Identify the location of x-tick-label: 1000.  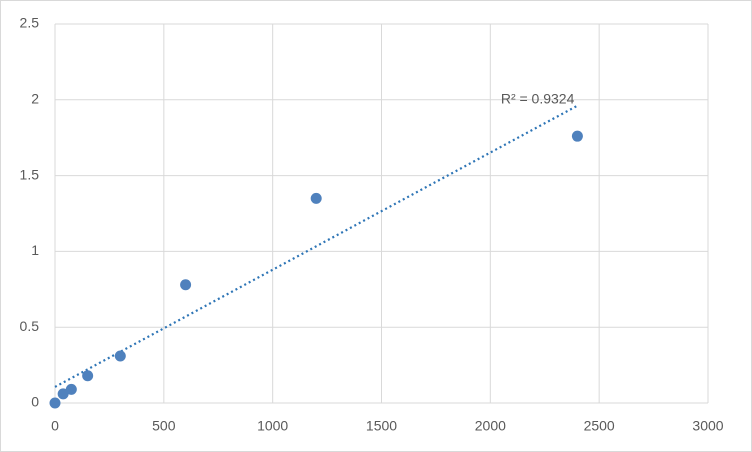
(272, 426).